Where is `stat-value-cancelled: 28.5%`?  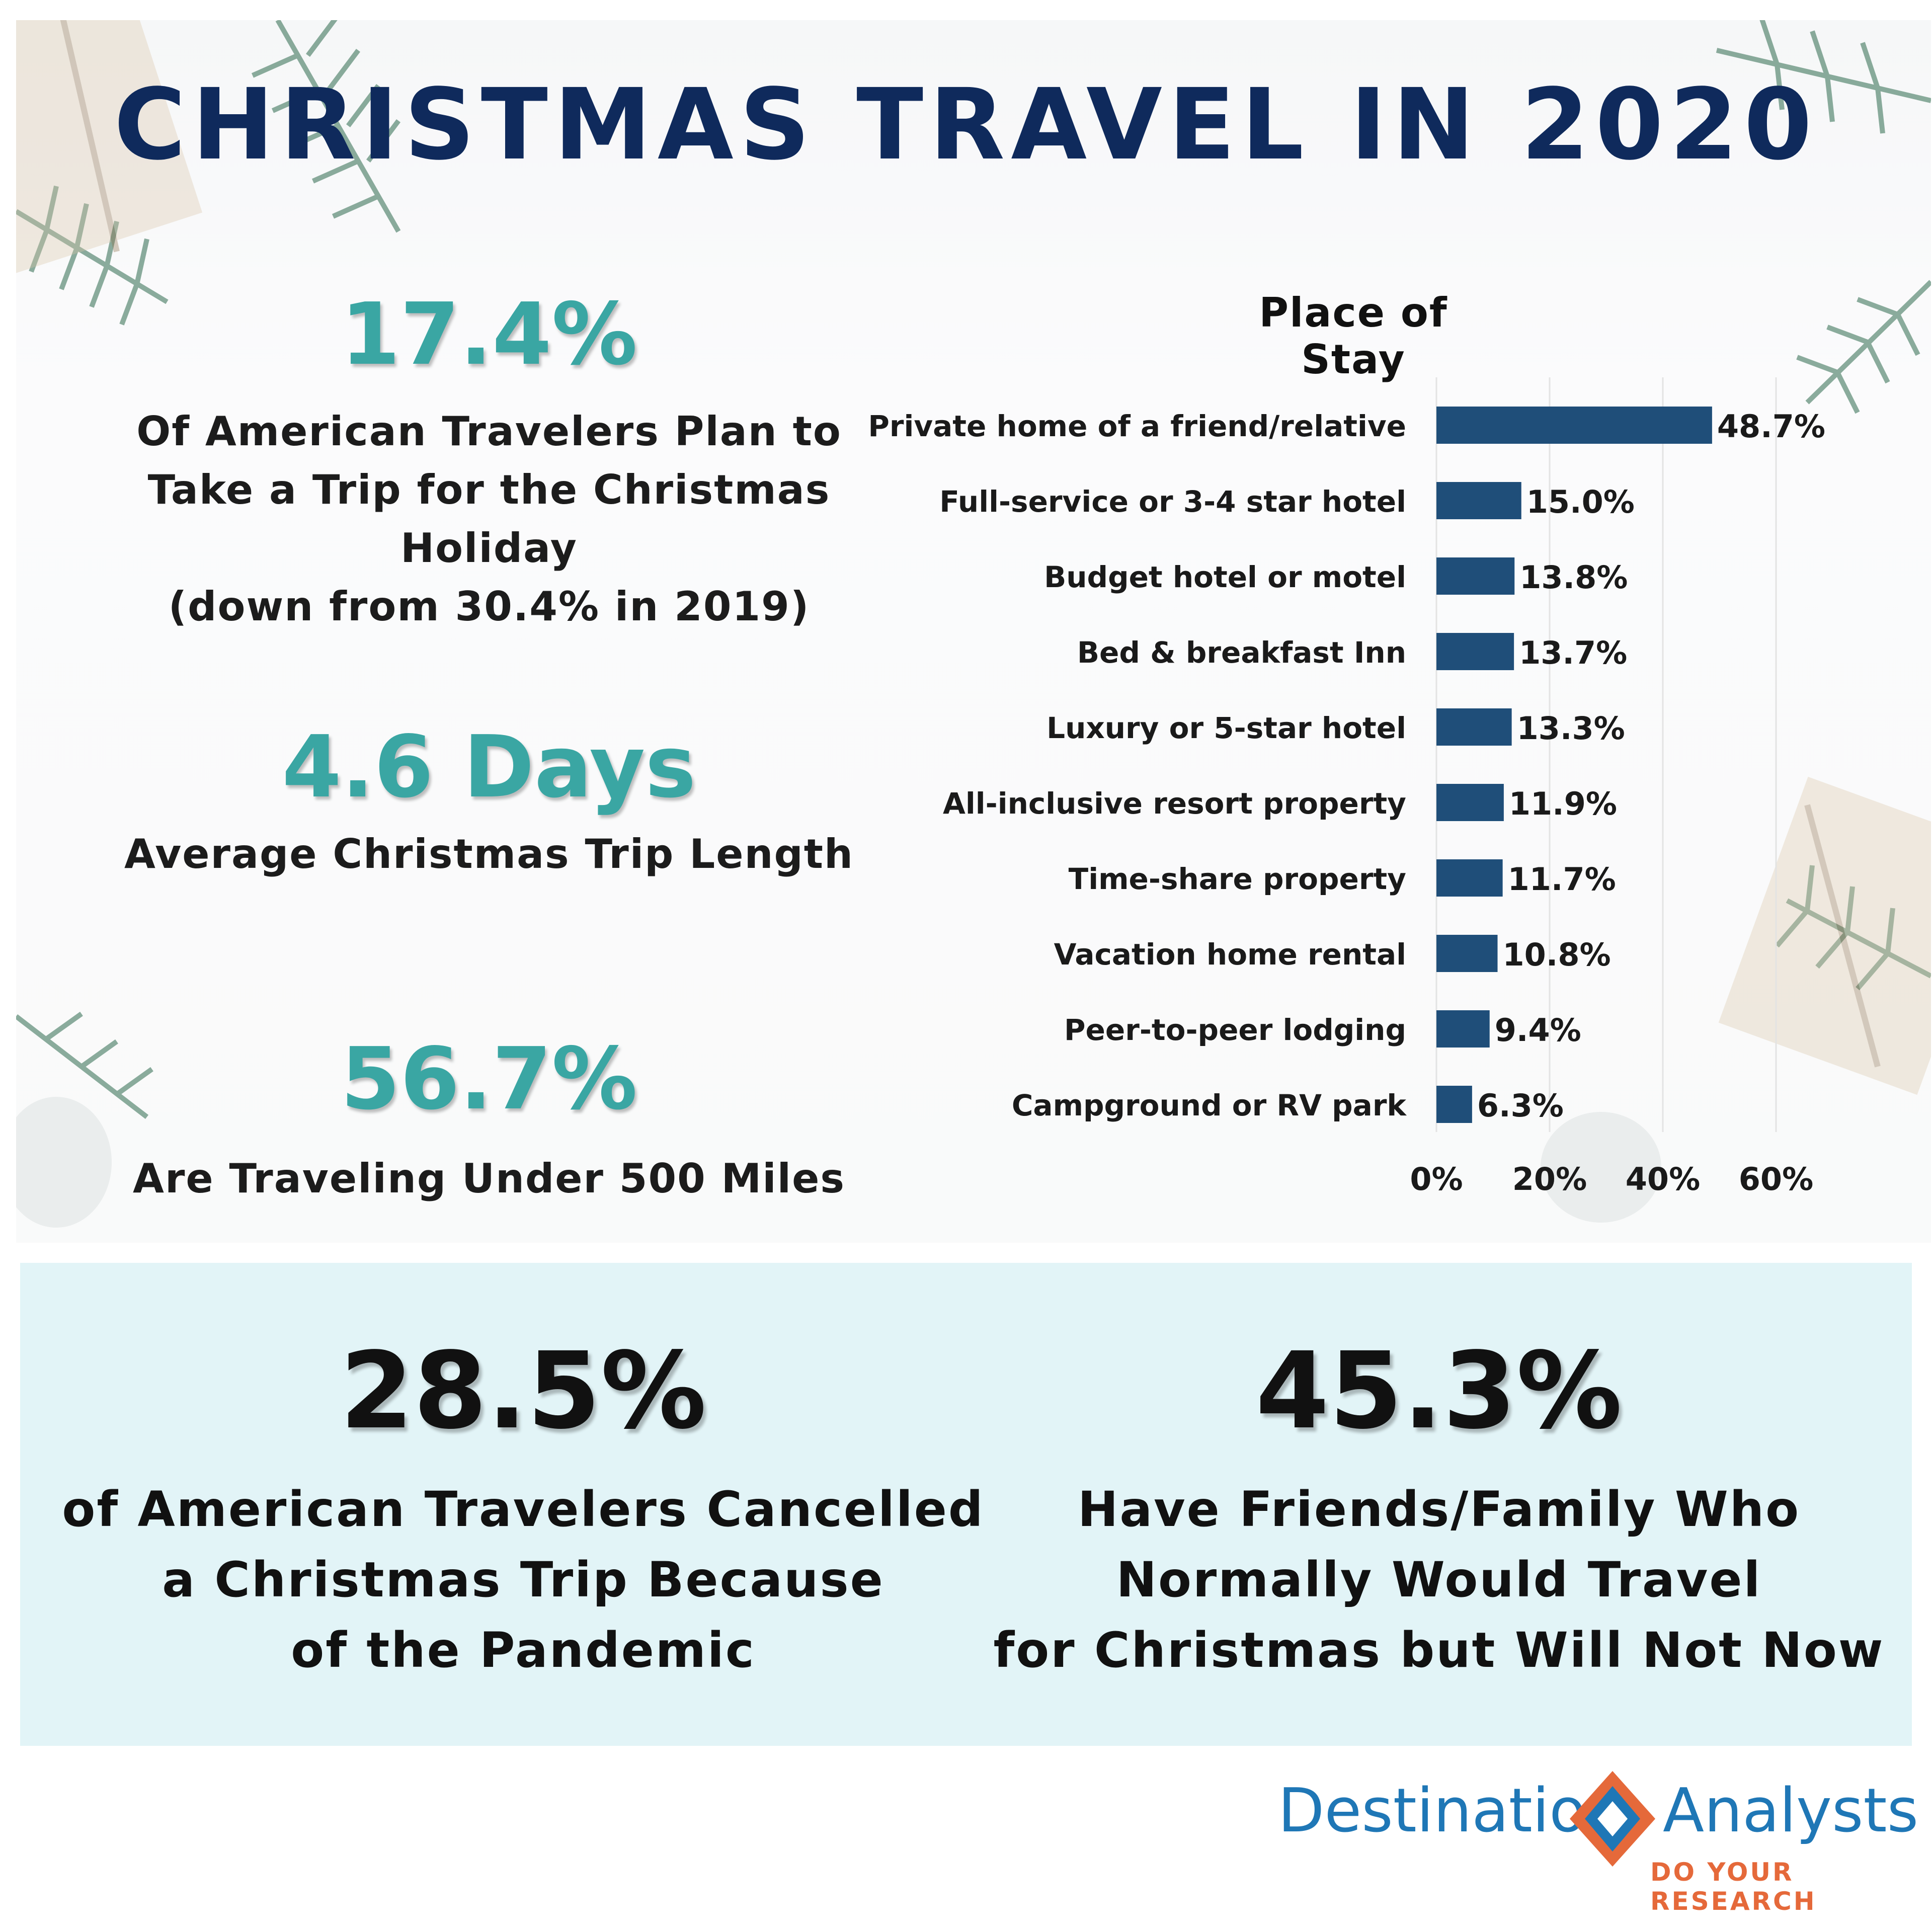
stat-value-cancelled: 28.5% is located at coordinates (523, 1391).